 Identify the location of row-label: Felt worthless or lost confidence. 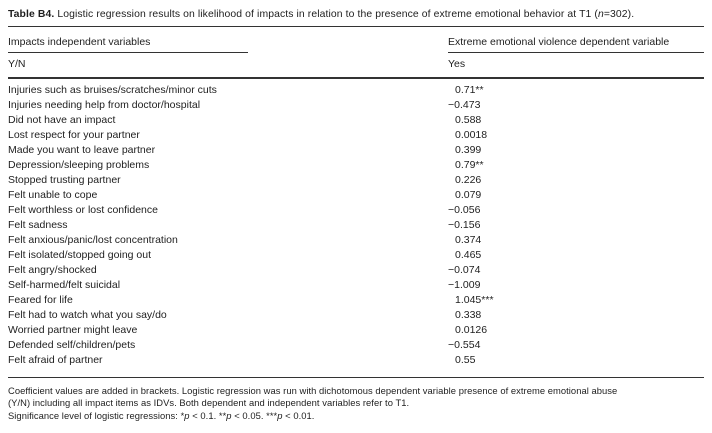
(83, 209).